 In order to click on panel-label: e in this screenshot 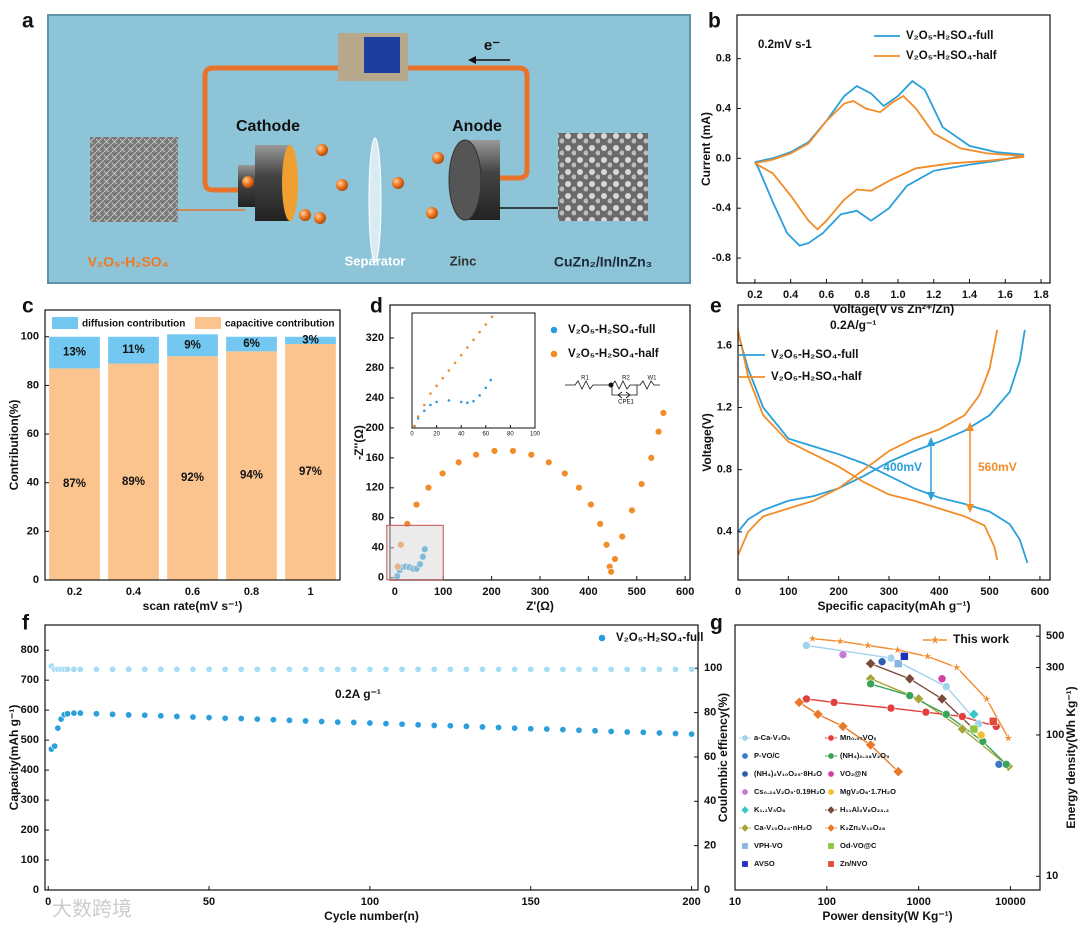, I will do `click(716, 306)`.